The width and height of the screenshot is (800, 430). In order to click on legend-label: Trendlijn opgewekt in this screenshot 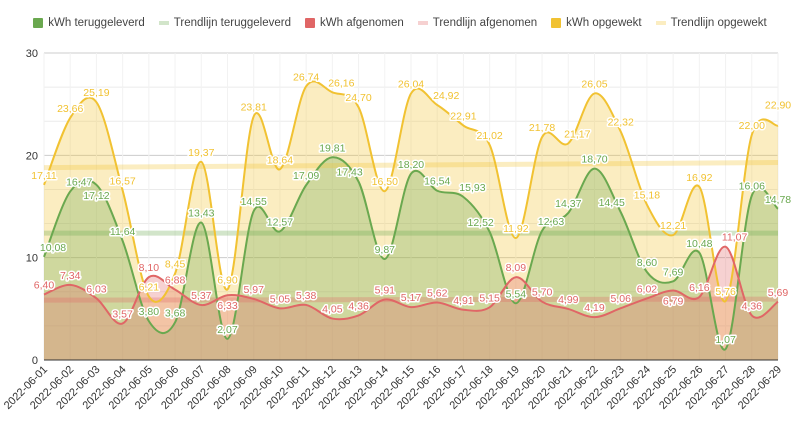, I will do `click(718, 23)`.